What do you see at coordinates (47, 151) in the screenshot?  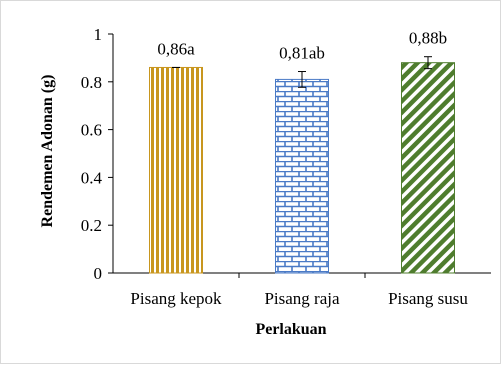 I see `y-axis-title: Rendemen Adonan (g)` at bounding box center [47, 151].